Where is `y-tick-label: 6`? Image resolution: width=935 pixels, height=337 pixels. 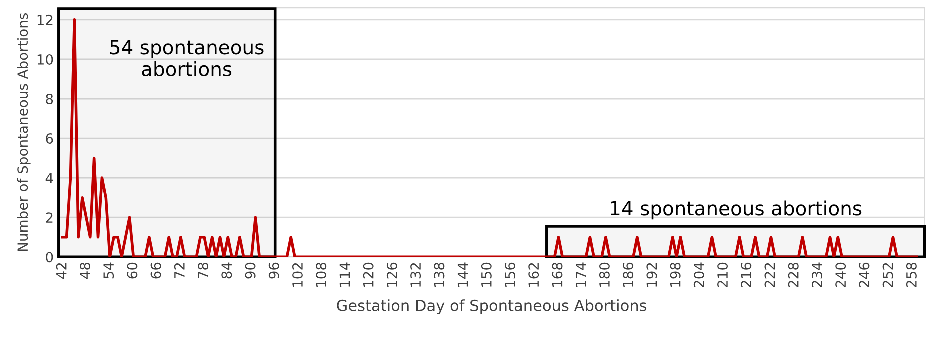
y-tick-label: 6 is located at coordinates (50, 139).